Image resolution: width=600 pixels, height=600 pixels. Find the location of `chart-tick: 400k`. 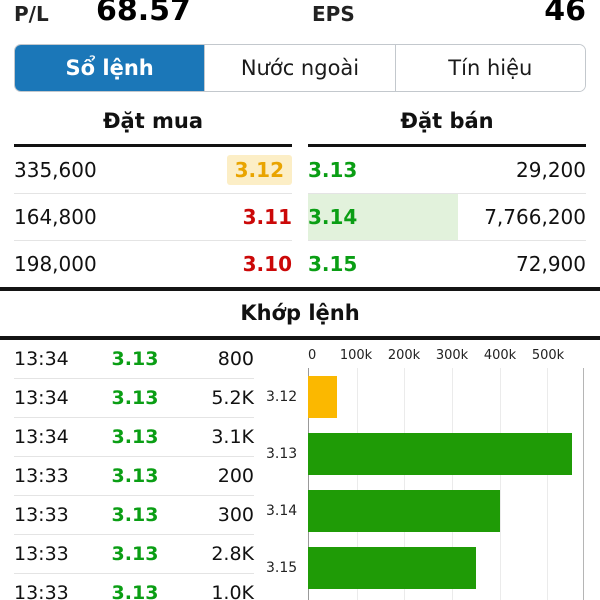

chart-tick: 400k is located at coordinates (500, 355).